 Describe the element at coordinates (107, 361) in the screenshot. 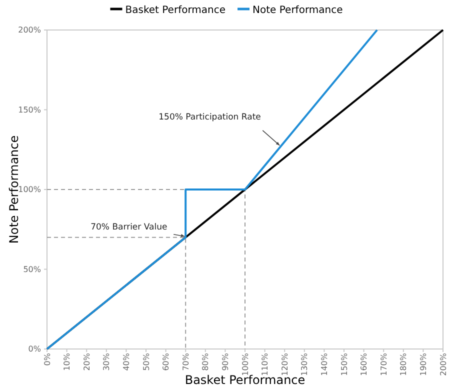

I see `x-tick-label: 30%` at that location.